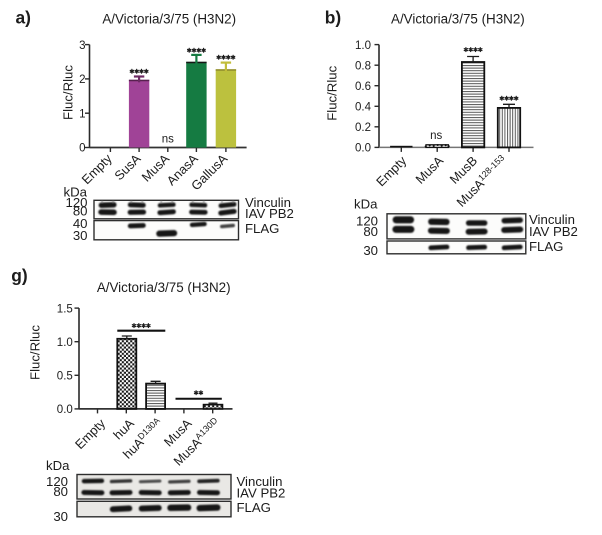  Describe the element at coordinates (82, 114) in the screenshot. I see `svg-text: 1` at that location.